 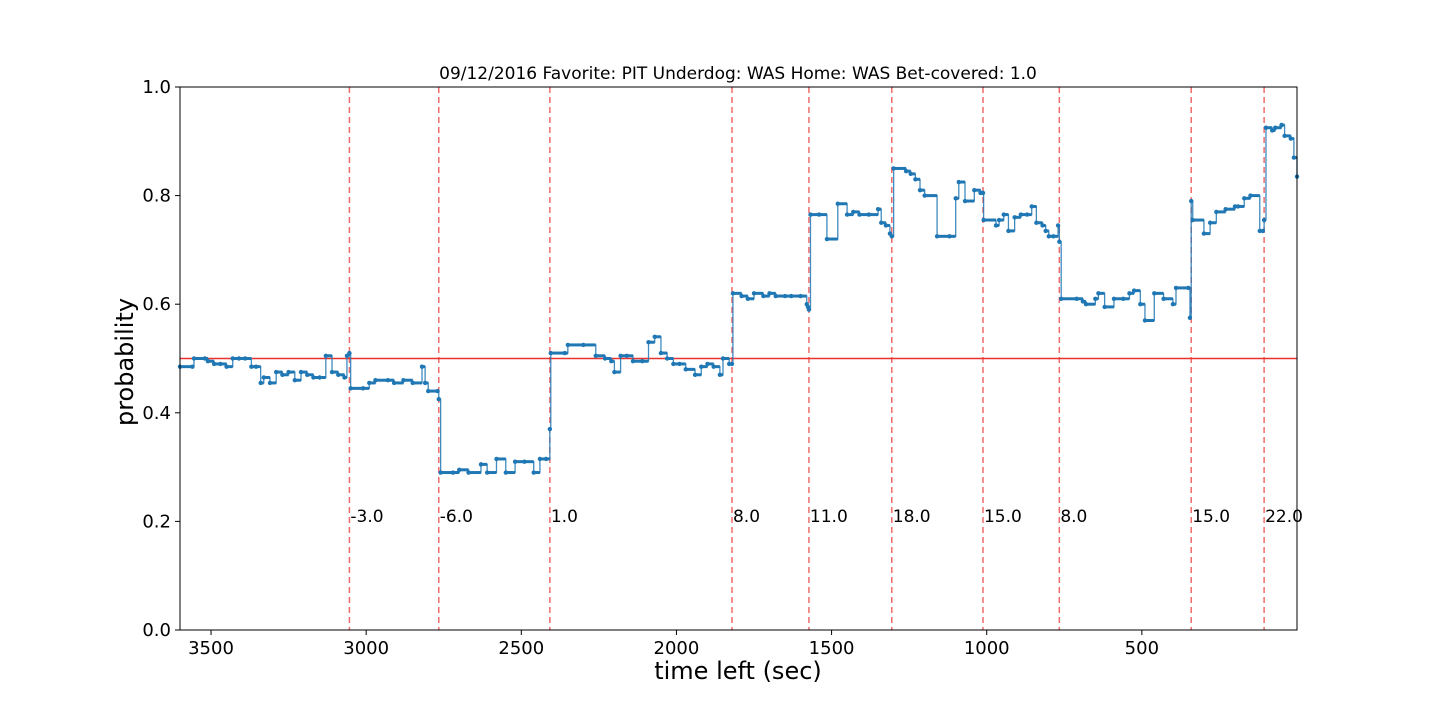 I want to click on x-tick-label: 2000, so click(x=677, y=648).